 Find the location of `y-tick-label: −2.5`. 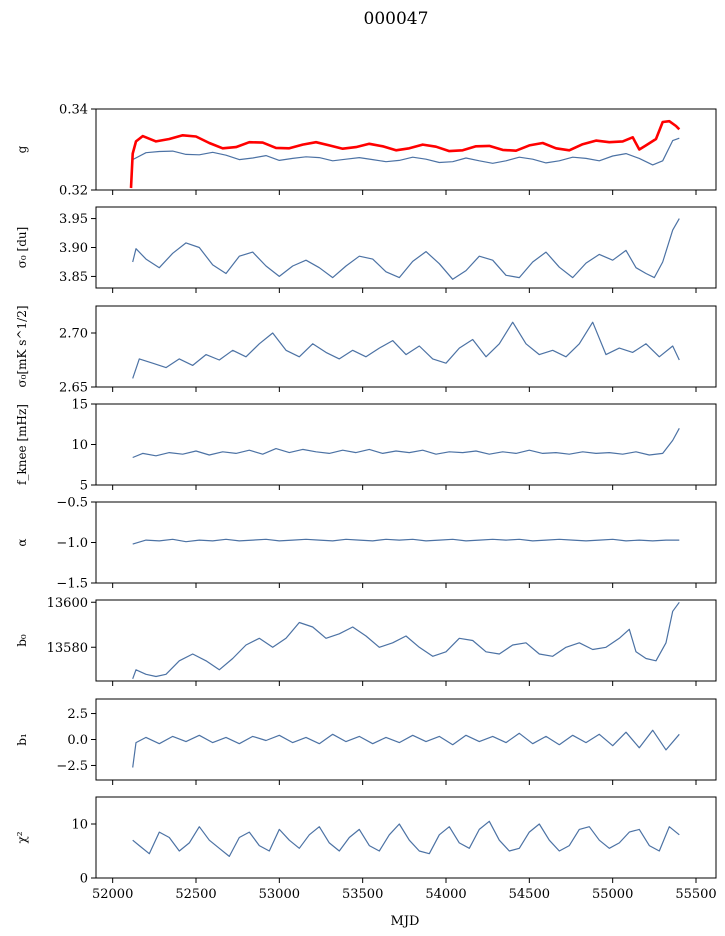

y-tick-label: −2.5 is located at coordinates (72, 766).